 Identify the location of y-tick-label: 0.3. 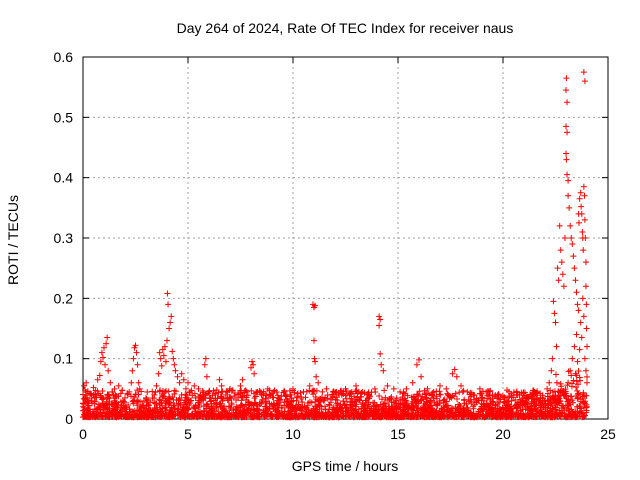
(64, 238).